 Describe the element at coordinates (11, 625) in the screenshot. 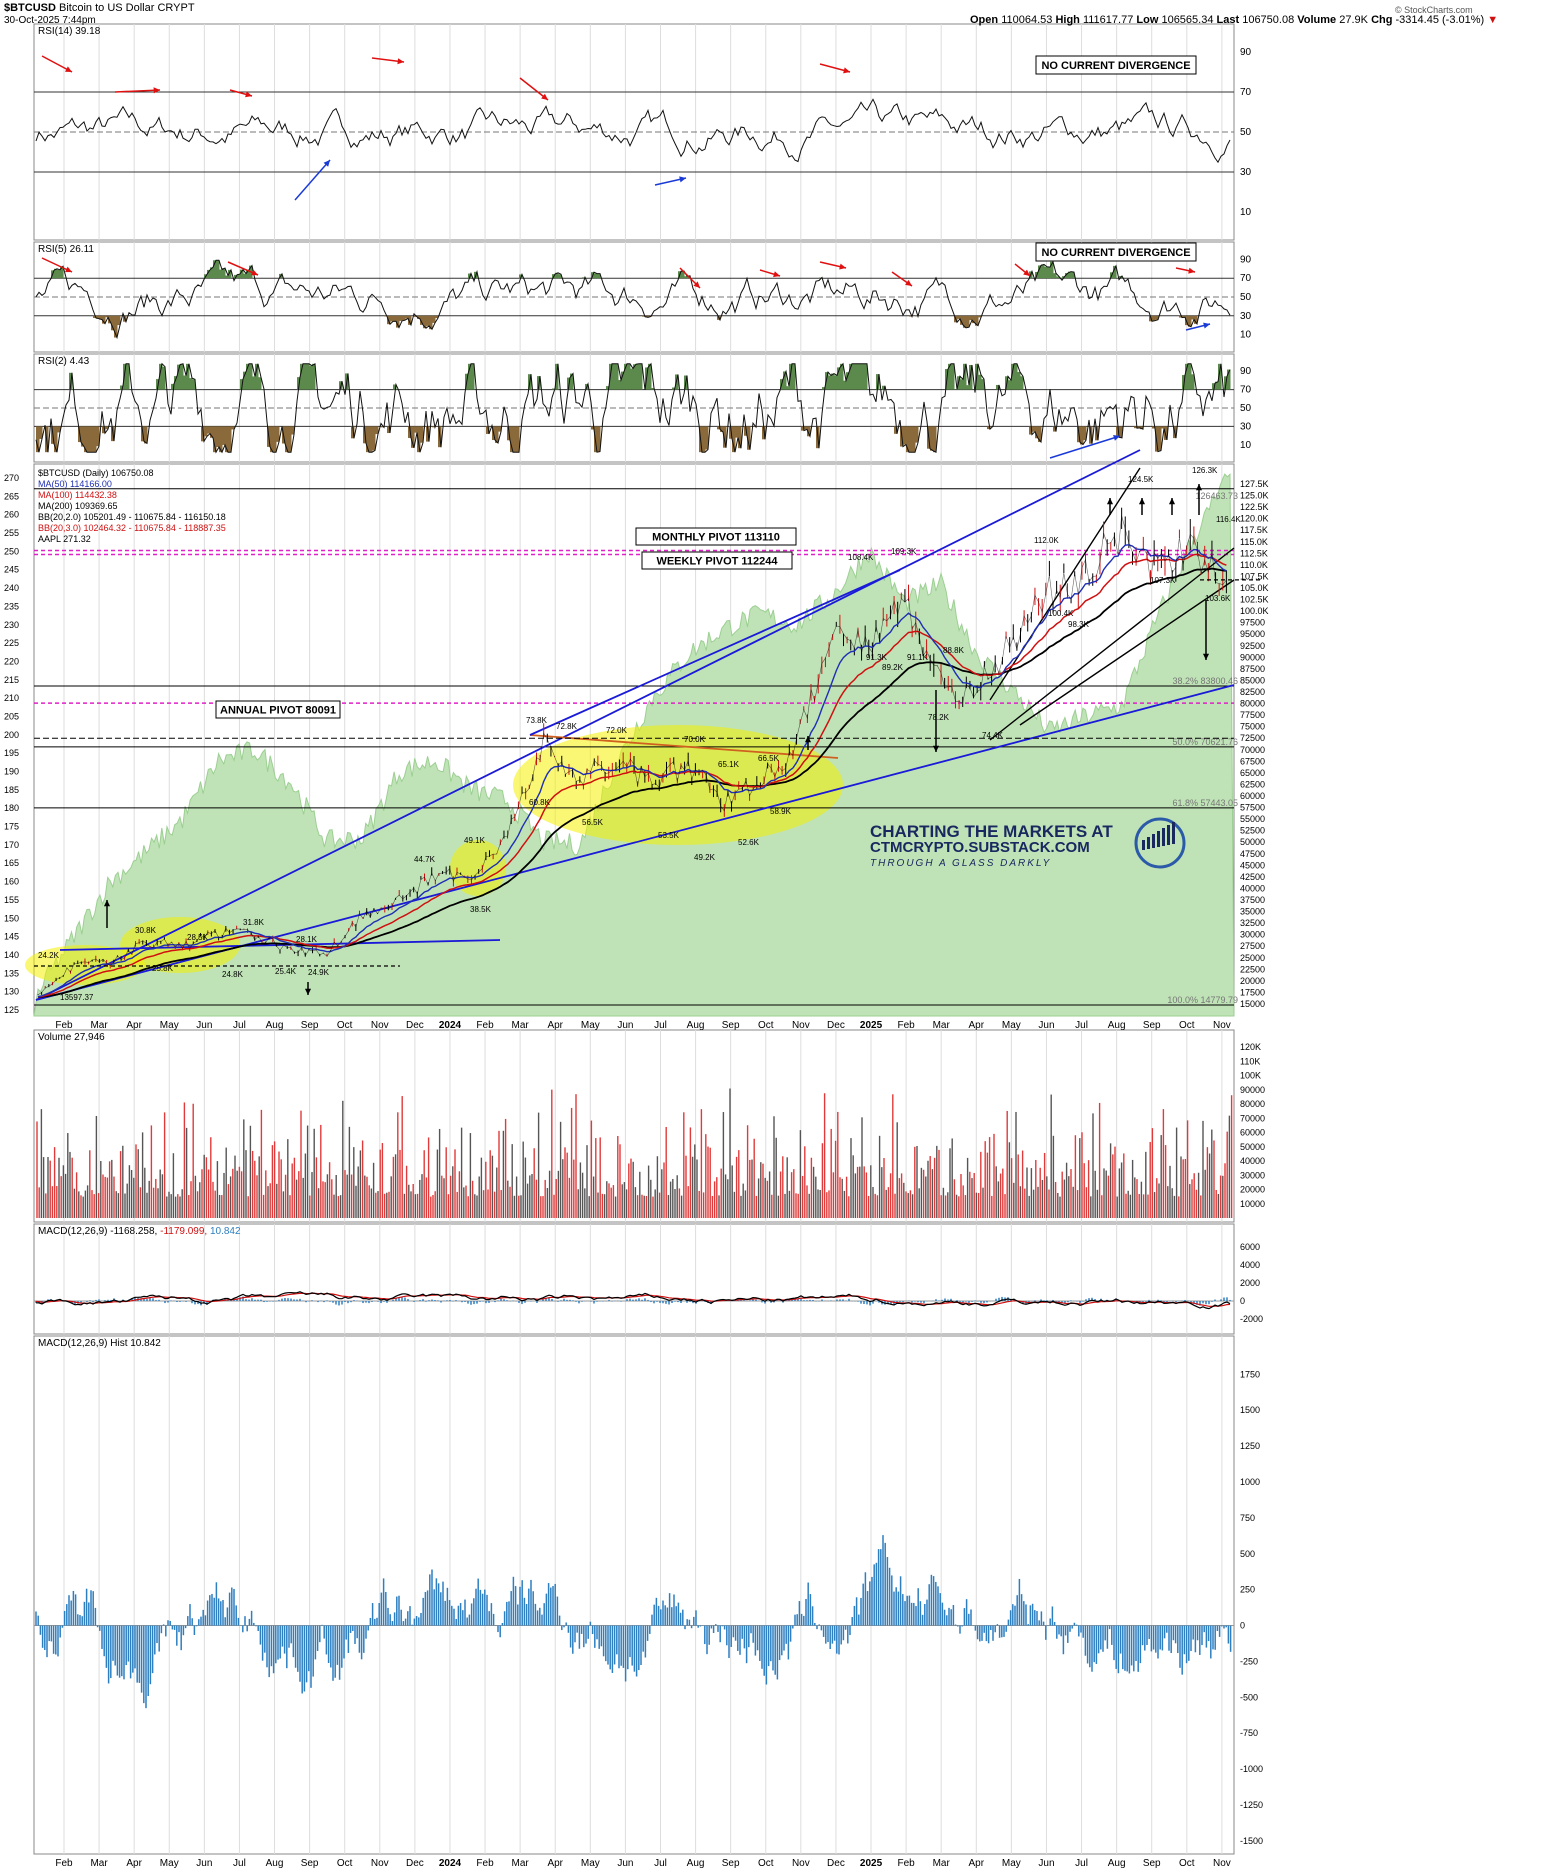

I see `aapl-tick-label: 230` at that location.